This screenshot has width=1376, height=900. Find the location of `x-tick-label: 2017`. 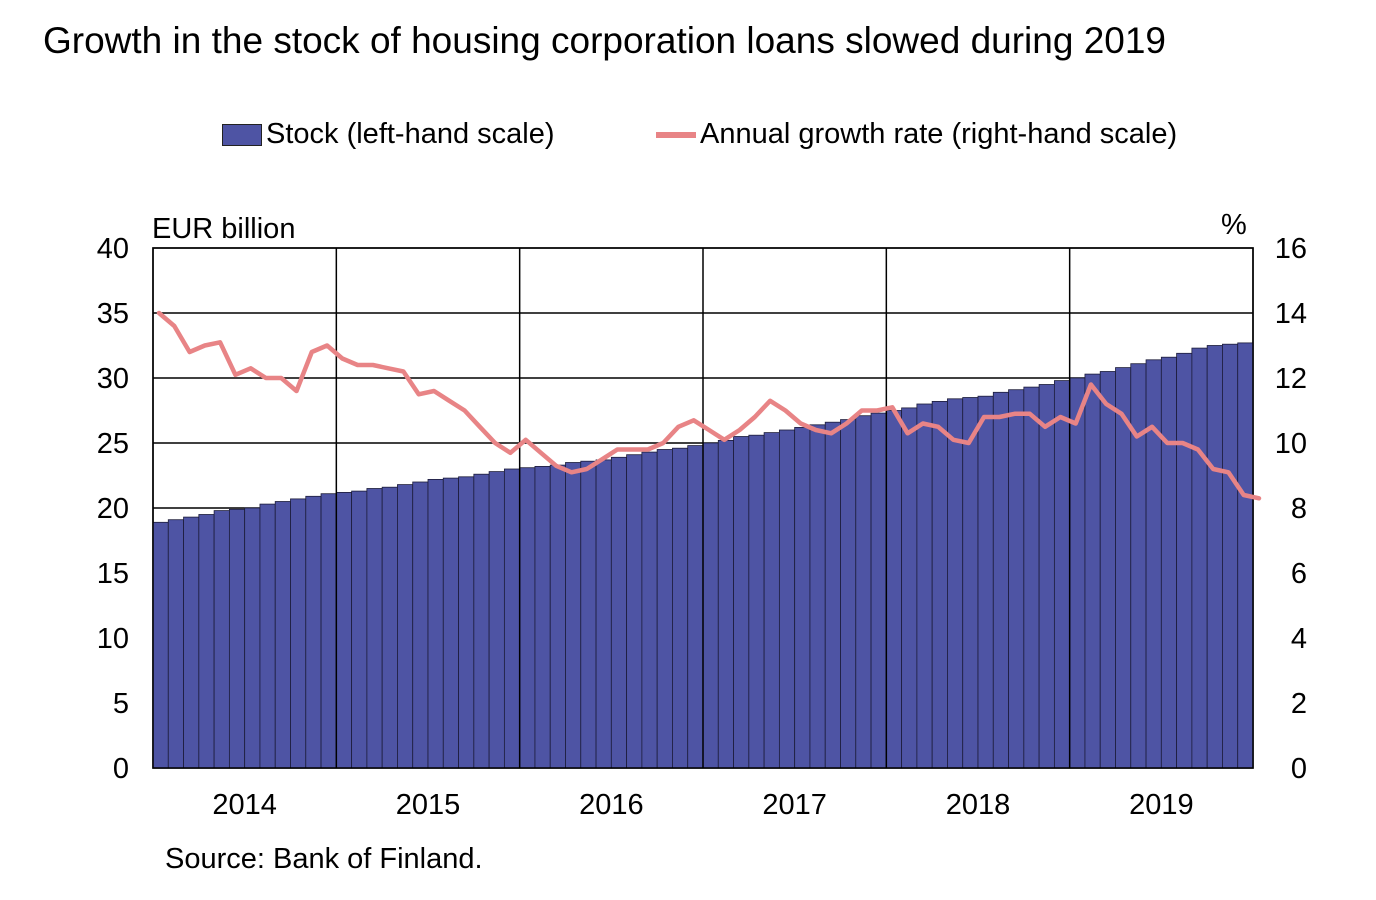

x-tick-label: 2017 is located at coordinates (794, 805).